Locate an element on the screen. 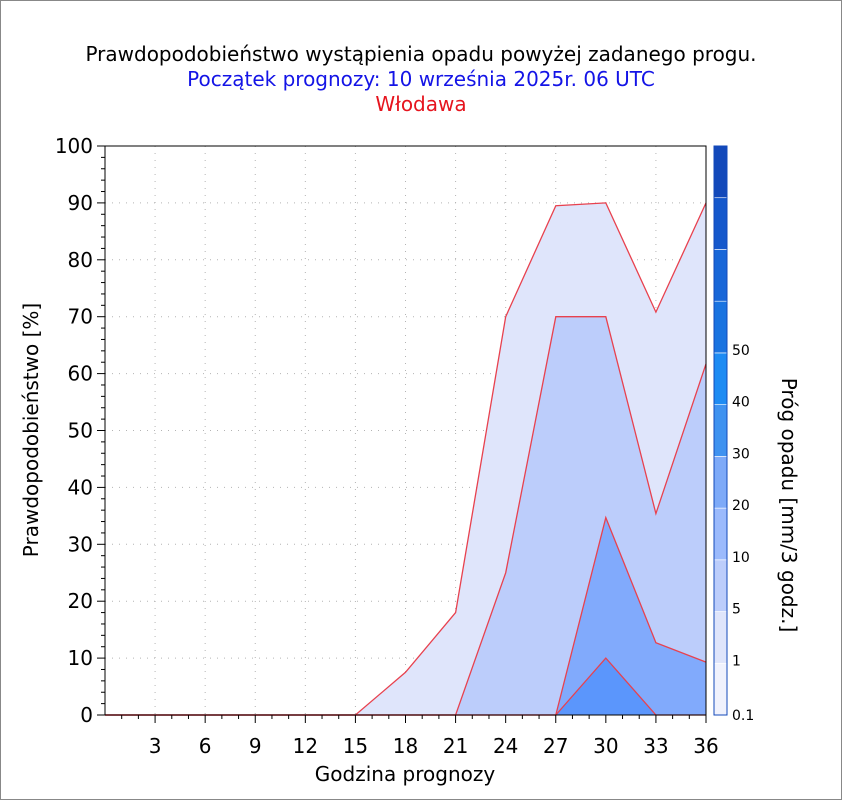 This screenshot has width=842, height=800. y-tick-label: 60 is located at coordinates (80, 374).